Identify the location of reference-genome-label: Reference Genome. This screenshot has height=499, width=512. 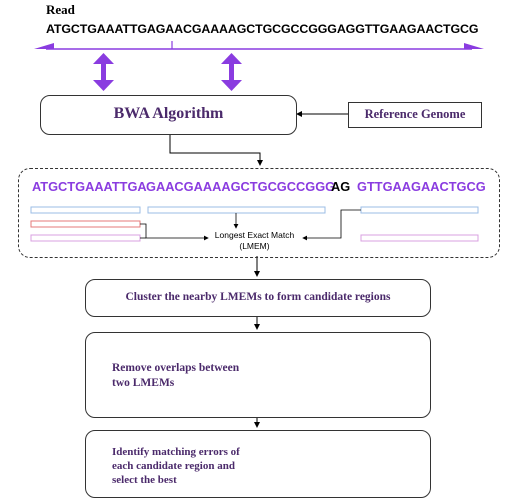
(415, 114).